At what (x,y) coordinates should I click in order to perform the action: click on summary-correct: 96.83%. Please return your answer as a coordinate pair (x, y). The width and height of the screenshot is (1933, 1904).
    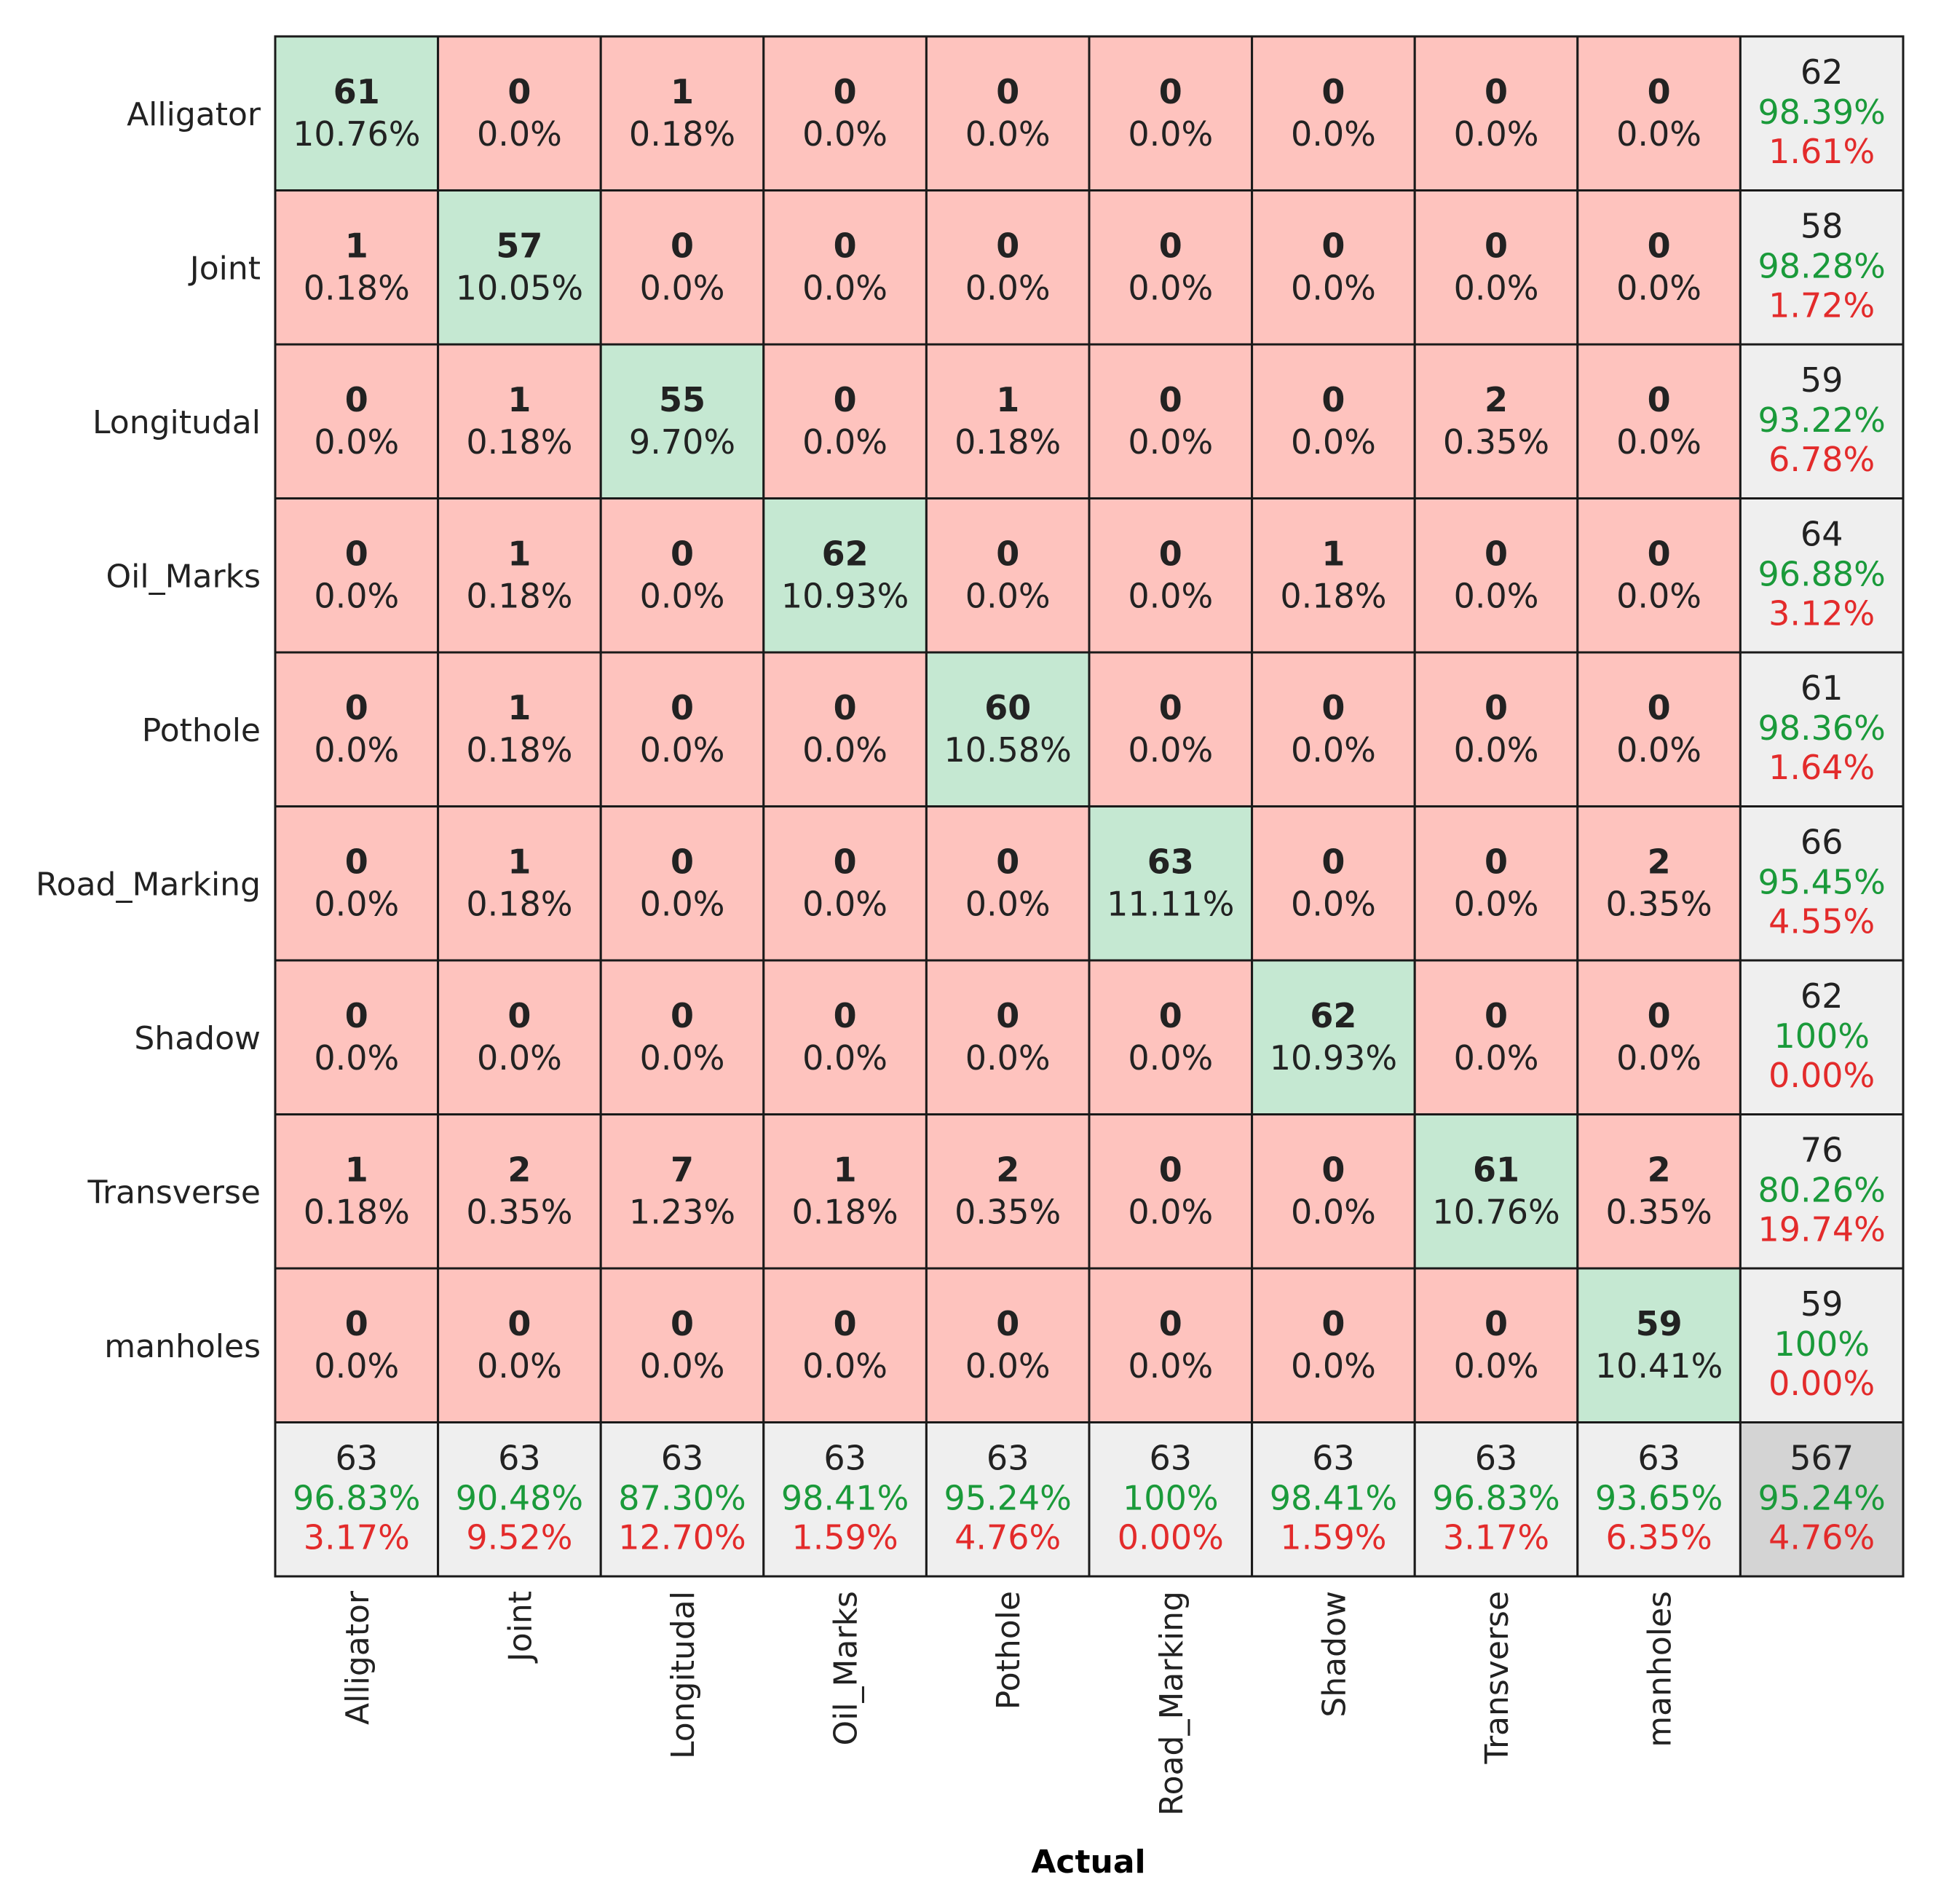
    Looking at the image, I should click on (1496, 1498).